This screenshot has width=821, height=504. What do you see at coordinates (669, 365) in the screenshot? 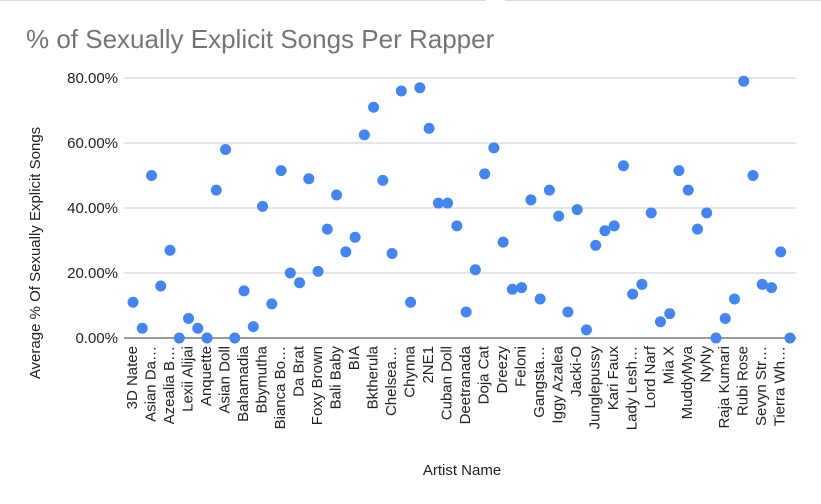
I see `x-tick-label: Mia X` at bounding box center [669, 365].